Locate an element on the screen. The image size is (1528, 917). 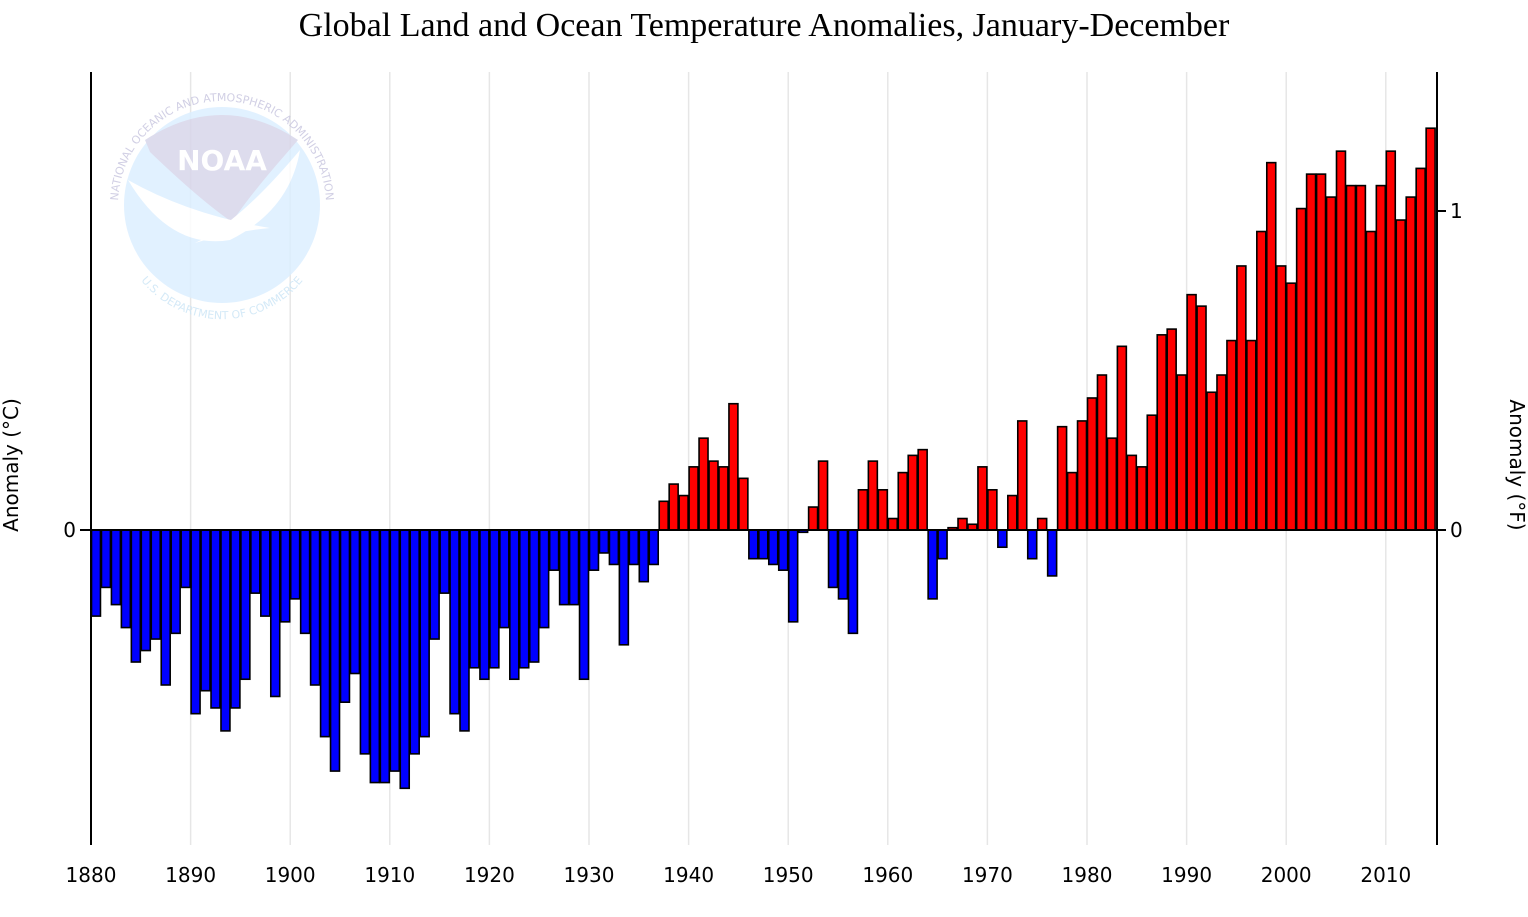
bar-1964 is located at coordinates (932, 564).